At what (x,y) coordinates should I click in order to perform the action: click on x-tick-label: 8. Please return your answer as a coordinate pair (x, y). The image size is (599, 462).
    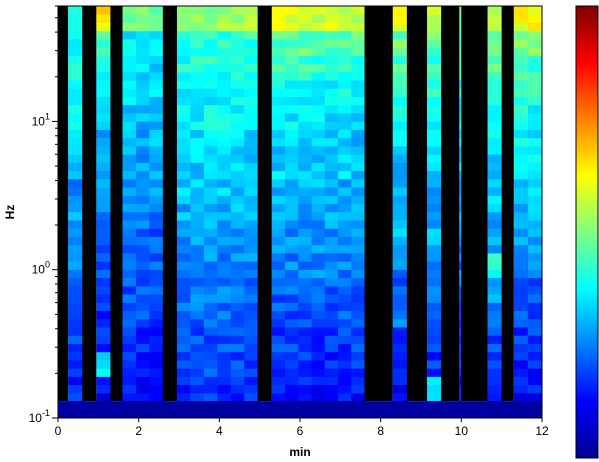
    Looking at the image, I should click on (380, 431).